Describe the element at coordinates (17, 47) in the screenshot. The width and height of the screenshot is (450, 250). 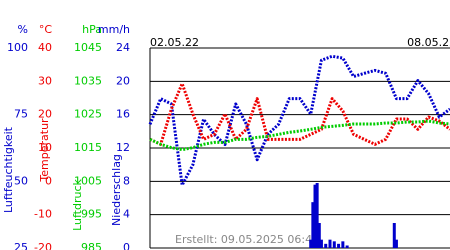
I see `y-tick-label: 100` at that location.